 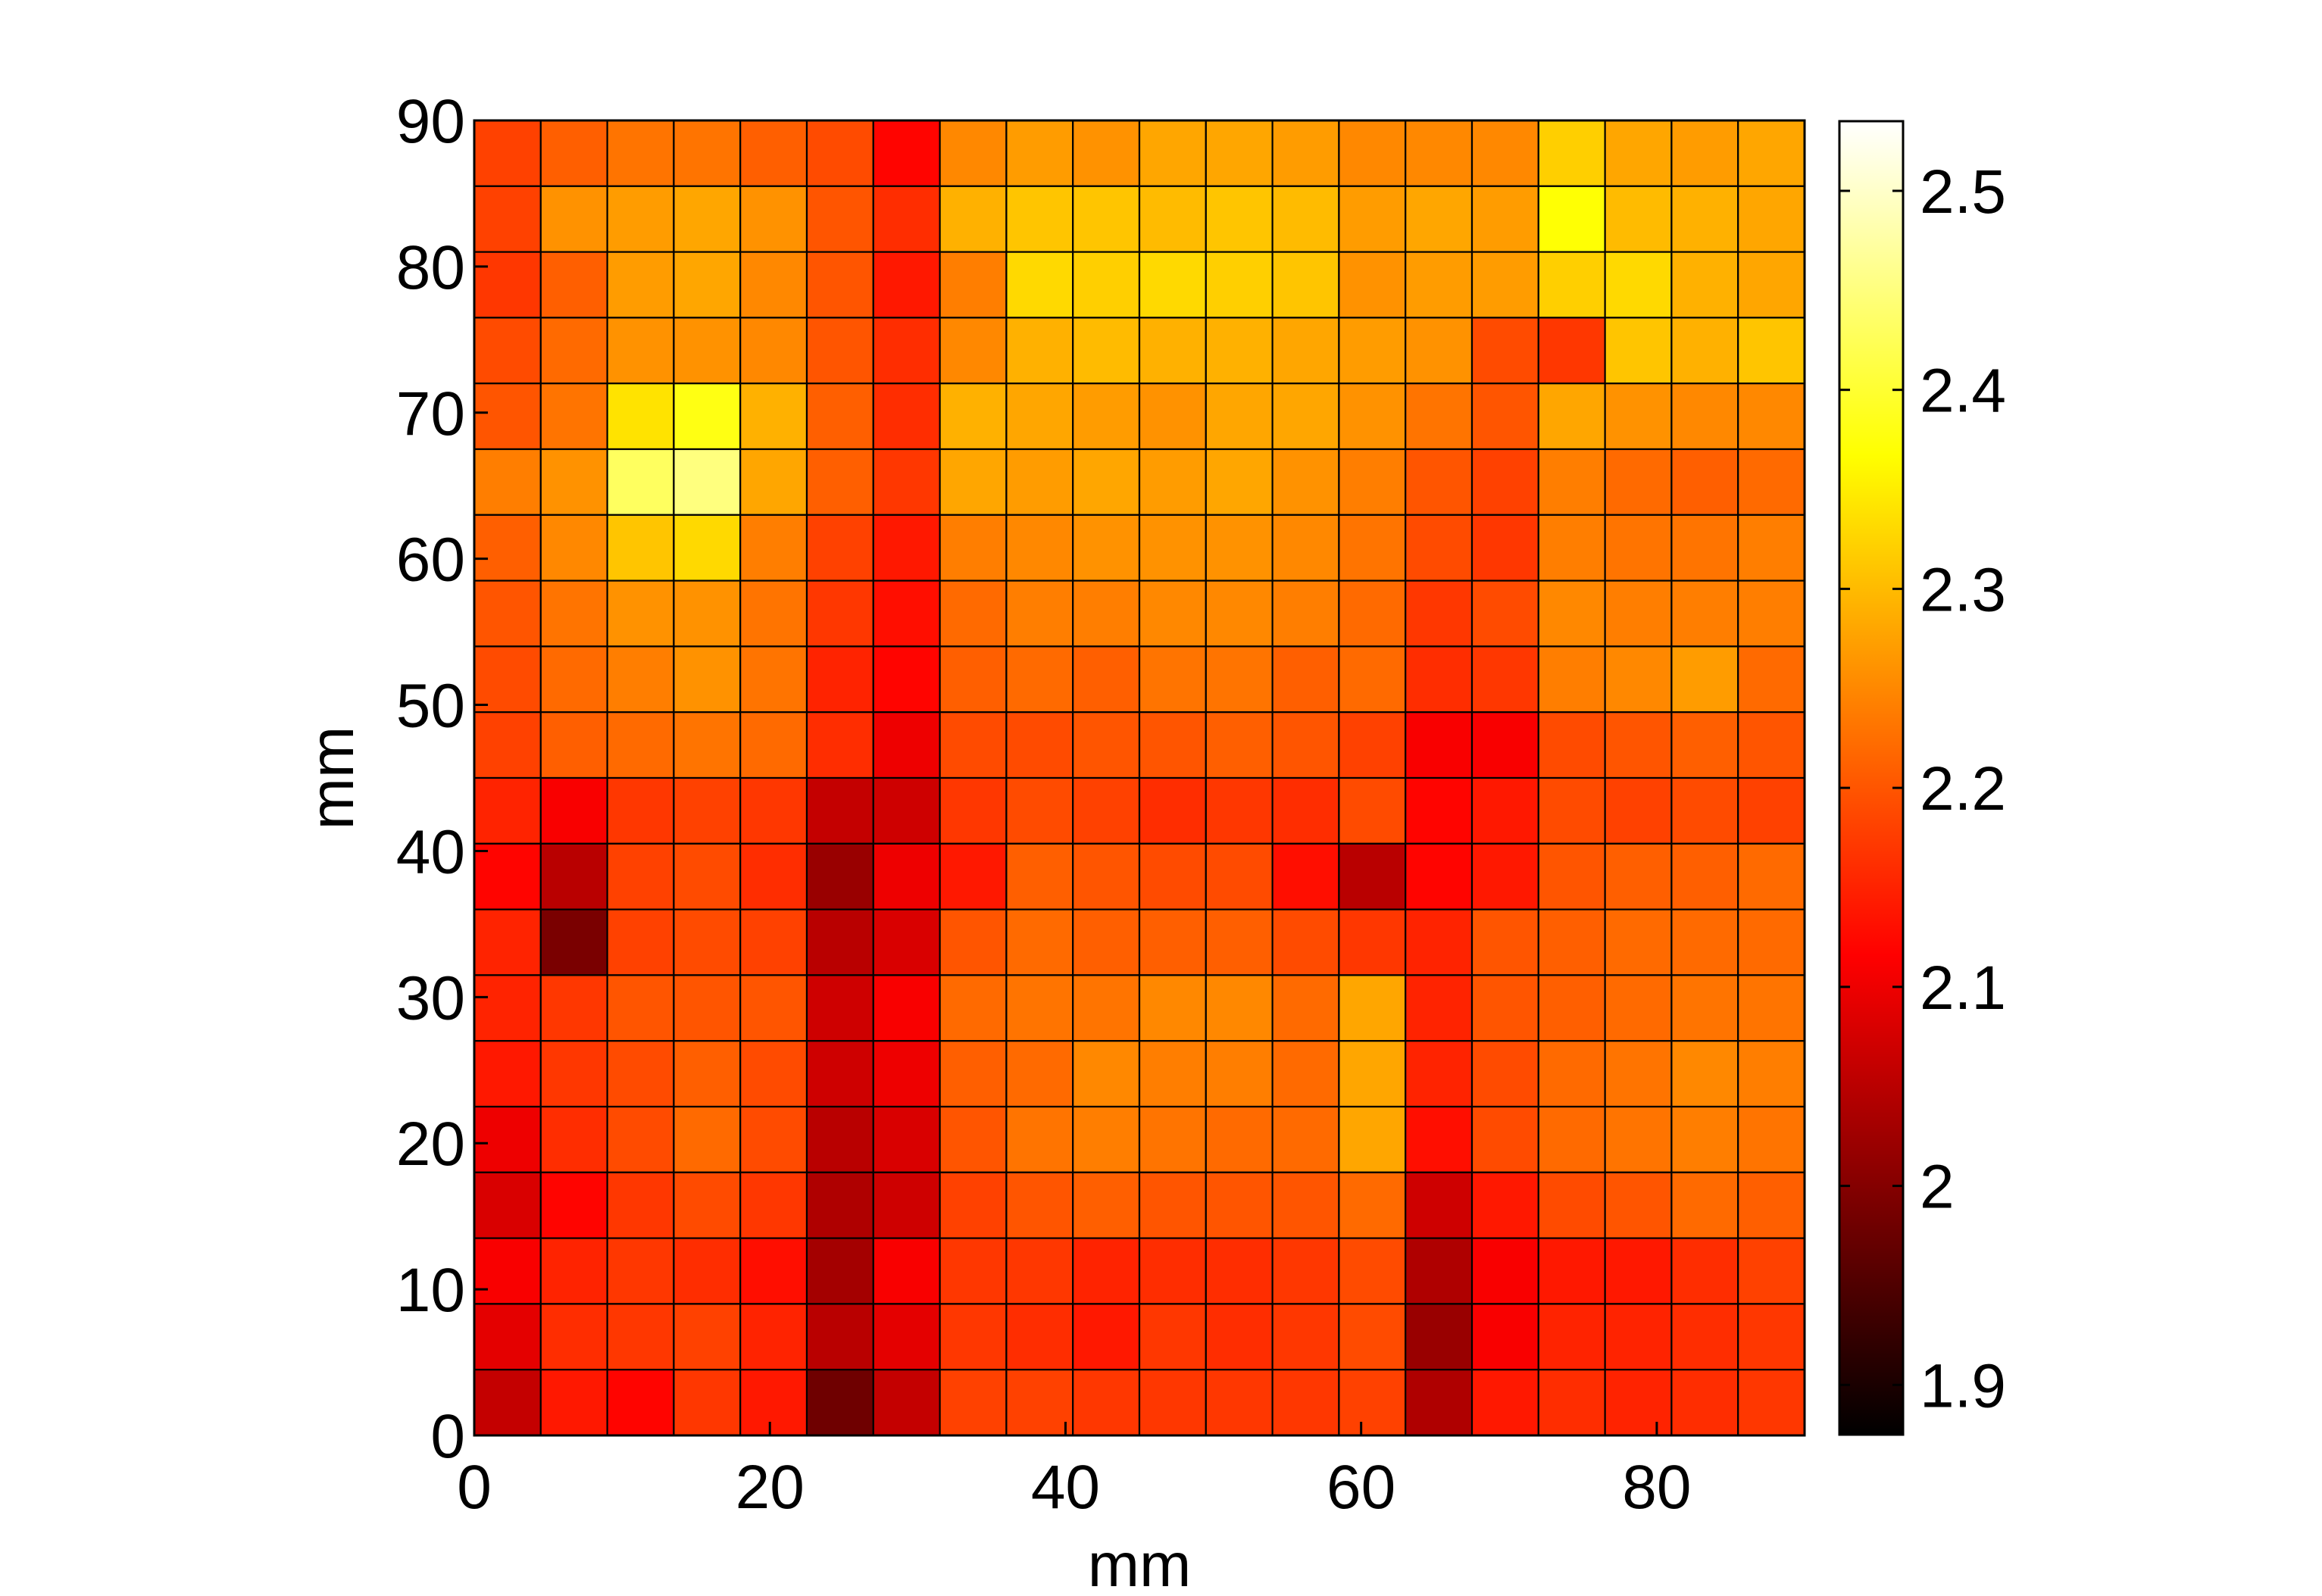 What do you see at coordinates (1140, 1563) in the screenshot?
I see `x-axis-label: mm` at bounding box center [1140, 1563].